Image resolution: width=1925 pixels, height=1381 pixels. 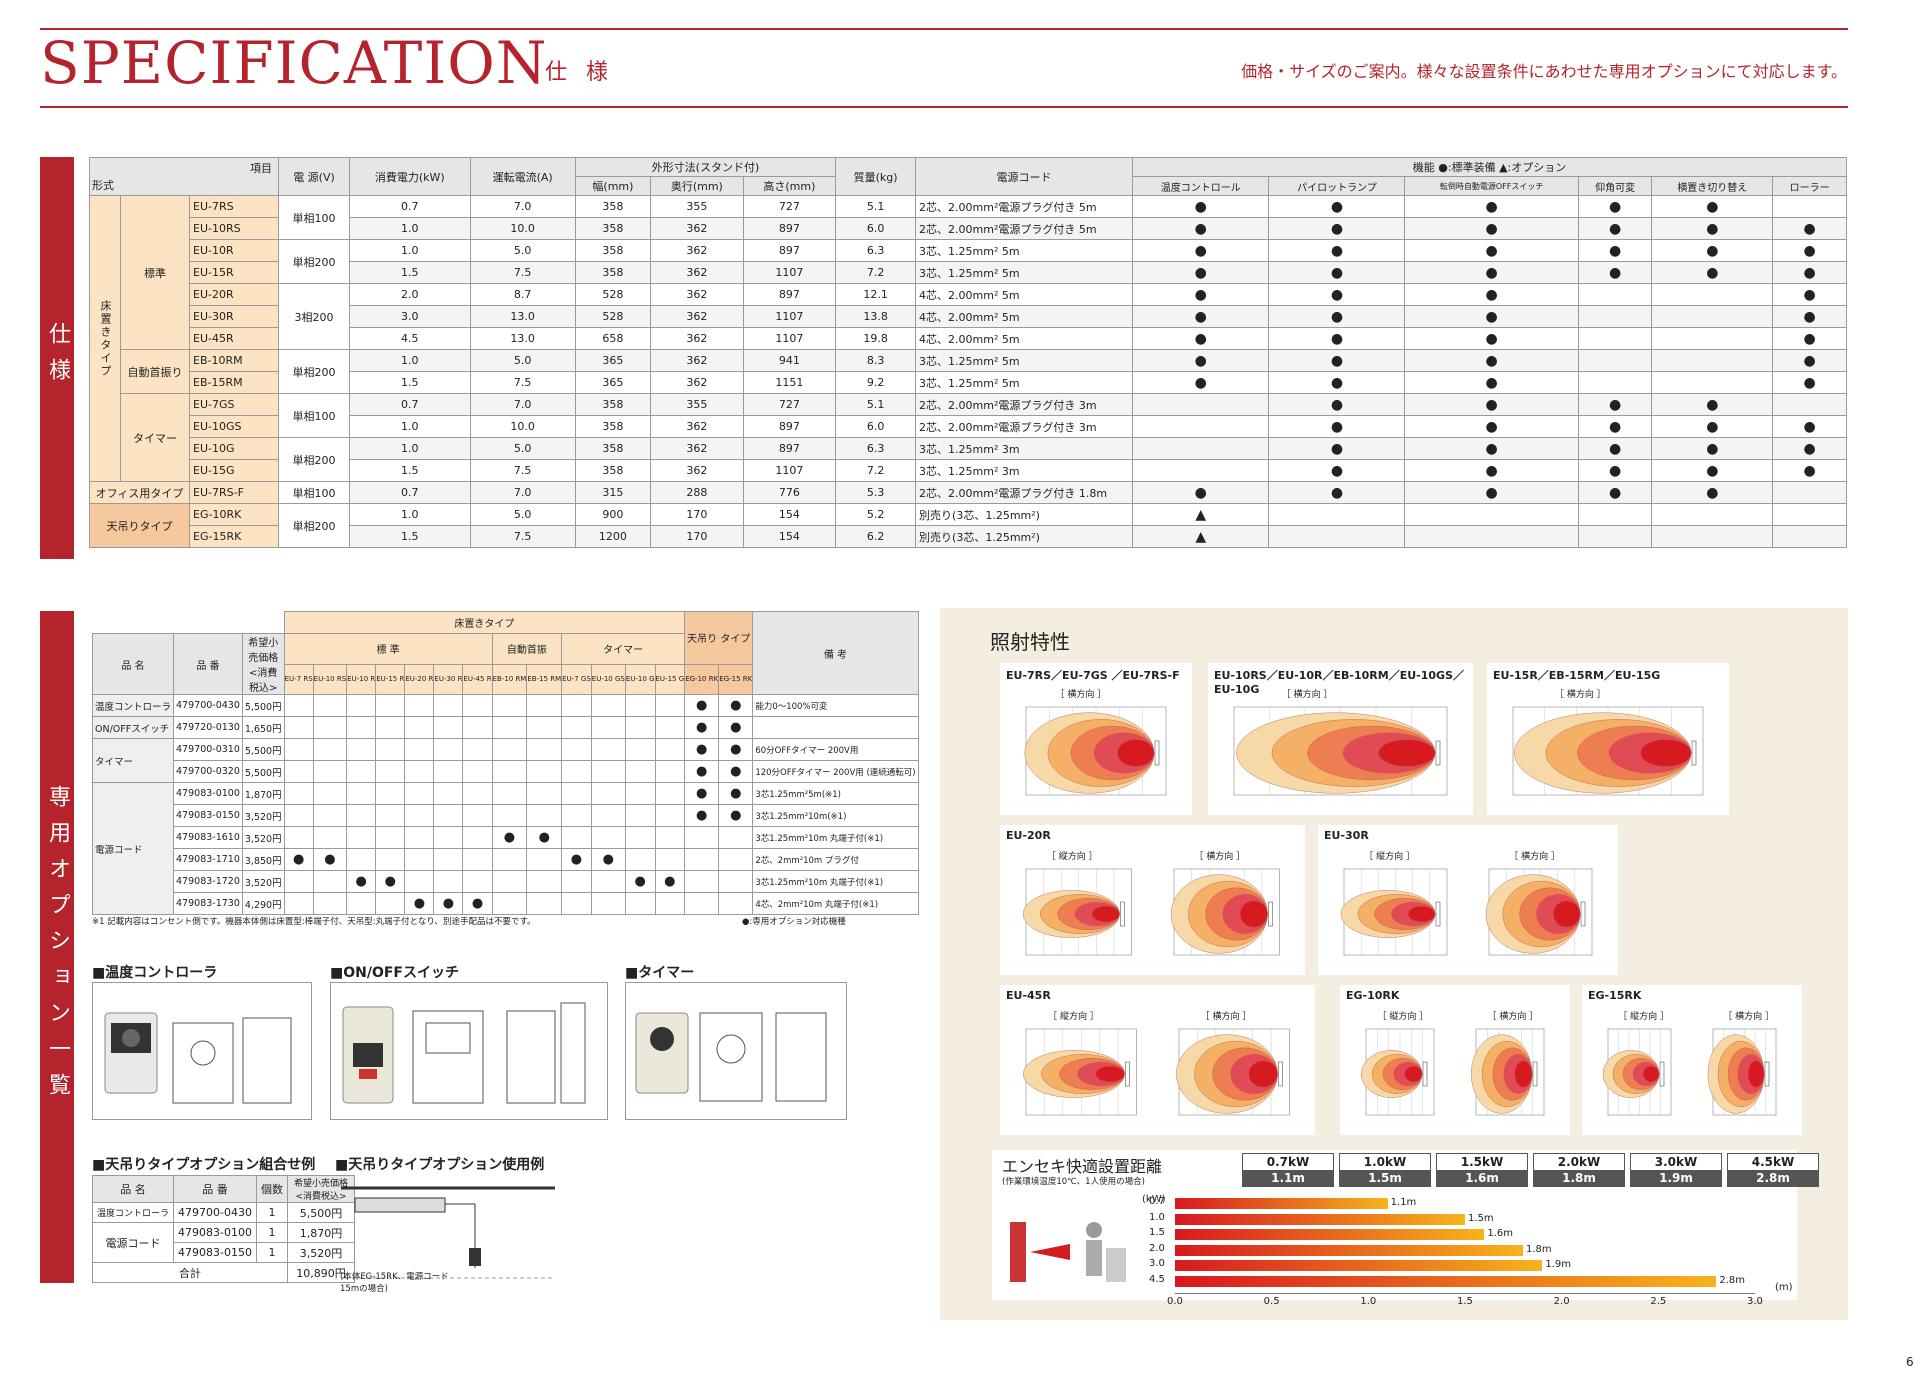 What do you see at coordinates (1373, 995) in the screenshot?
I see `irradiation-chart-title: EG-10RK` at bounding box center [1373, 995].